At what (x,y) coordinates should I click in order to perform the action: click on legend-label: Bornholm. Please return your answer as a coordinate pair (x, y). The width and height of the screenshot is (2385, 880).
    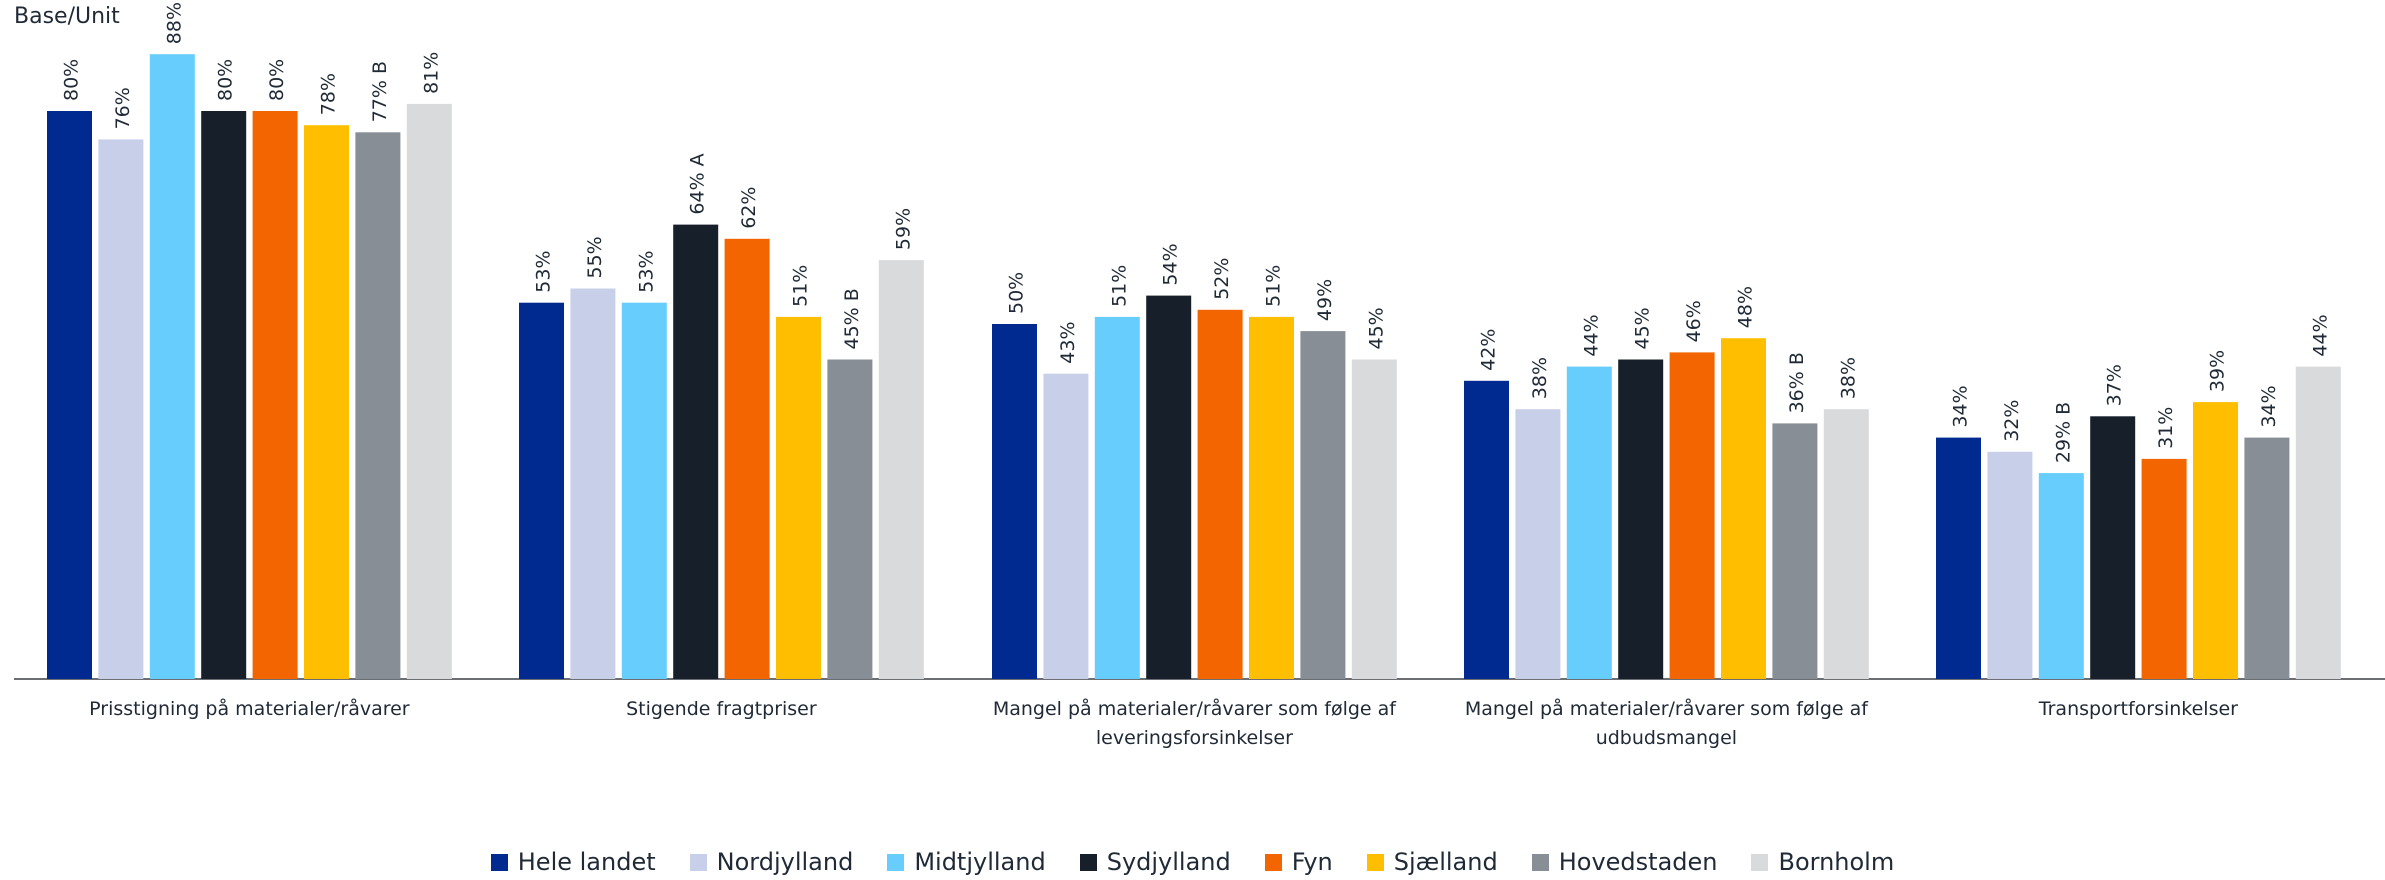
    Looking at the image, I should click on (1836, 862).